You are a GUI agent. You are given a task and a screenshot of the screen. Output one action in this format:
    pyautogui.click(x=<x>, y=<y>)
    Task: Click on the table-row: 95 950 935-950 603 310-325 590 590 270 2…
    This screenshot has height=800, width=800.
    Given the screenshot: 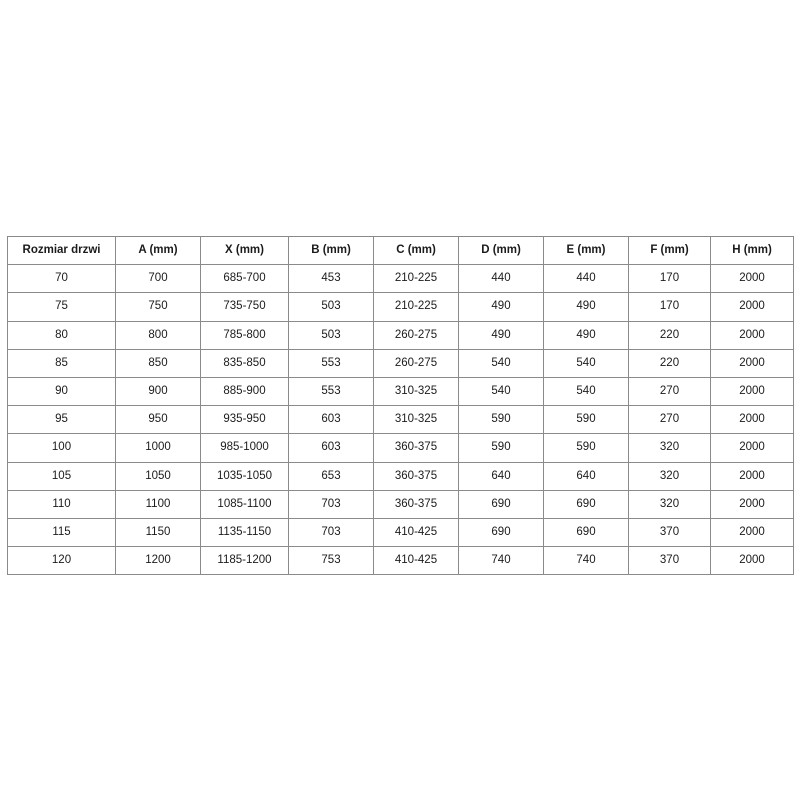 What is the action you would take?
    pyautogui.click(x=400, y=420)
    